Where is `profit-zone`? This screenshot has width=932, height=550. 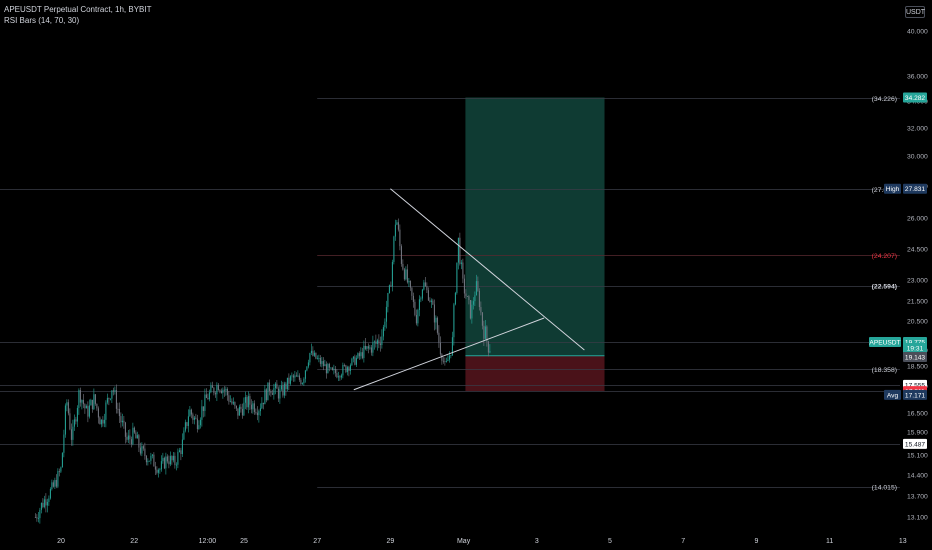 profit-zone is located at coordinates (535, 226).